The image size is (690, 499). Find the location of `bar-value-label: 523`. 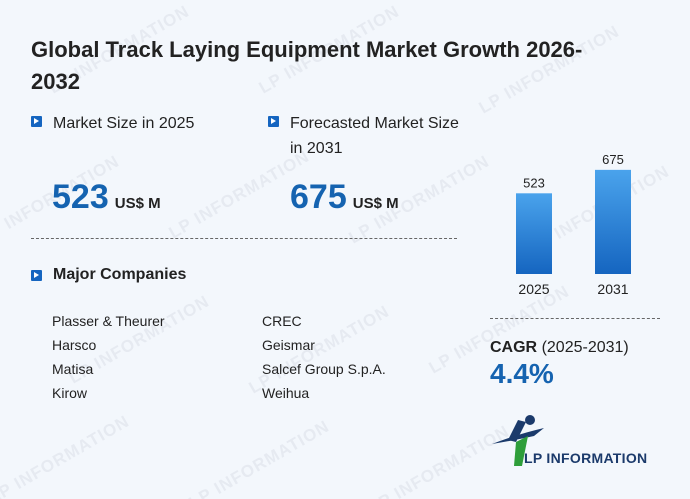

bar-value-label: 523 is located at coordinates (534, 182).